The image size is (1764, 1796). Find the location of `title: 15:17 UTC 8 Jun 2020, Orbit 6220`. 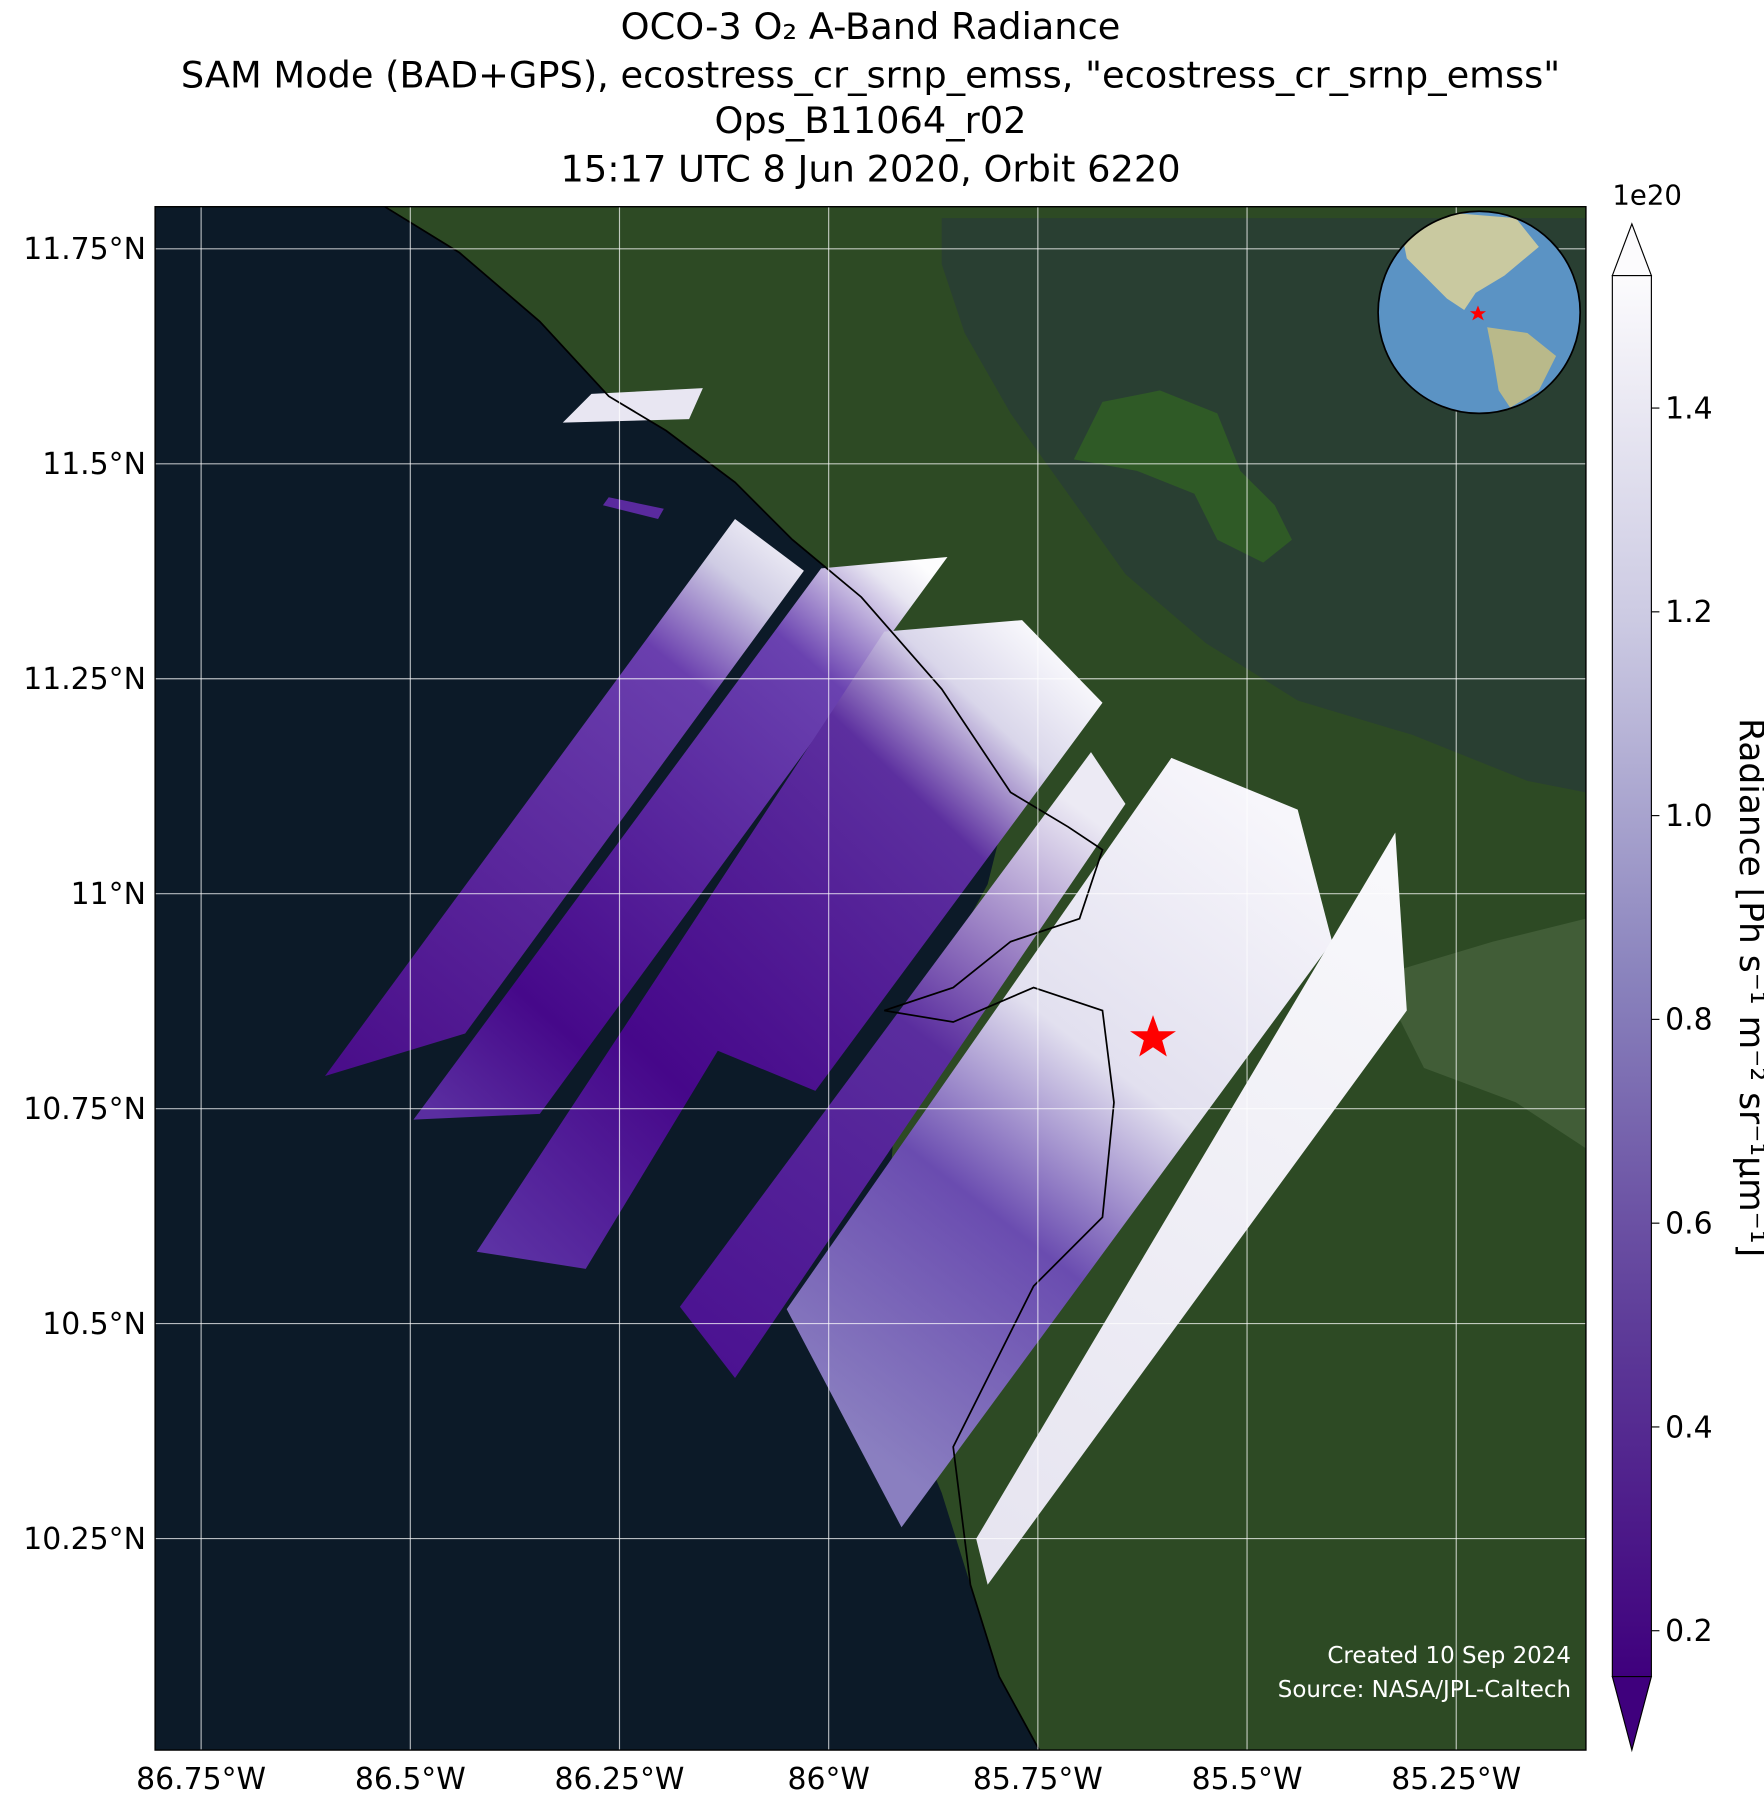

title: 15:17 UTC 8 Jun 2020, Orbit 6220 is located at coordinates (870, 168).